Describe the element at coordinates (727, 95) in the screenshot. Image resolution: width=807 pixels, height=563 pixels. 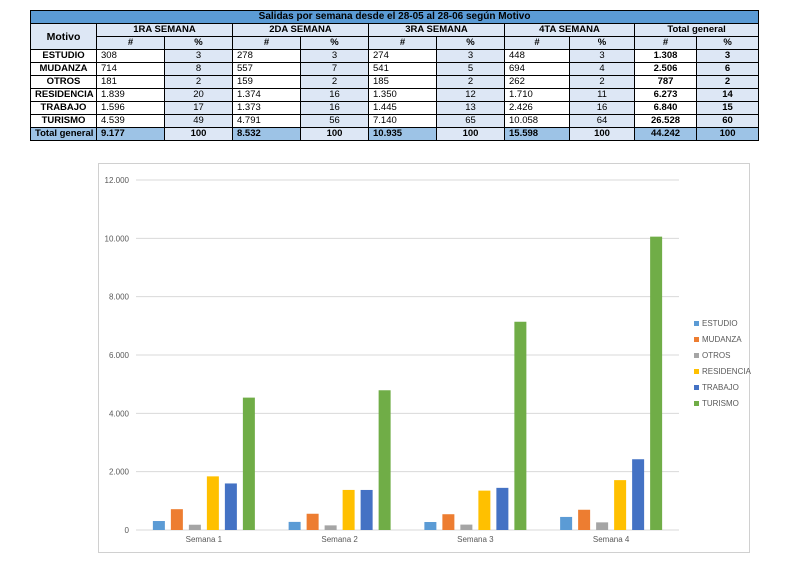
I see `percent-cell: 14` at that location.